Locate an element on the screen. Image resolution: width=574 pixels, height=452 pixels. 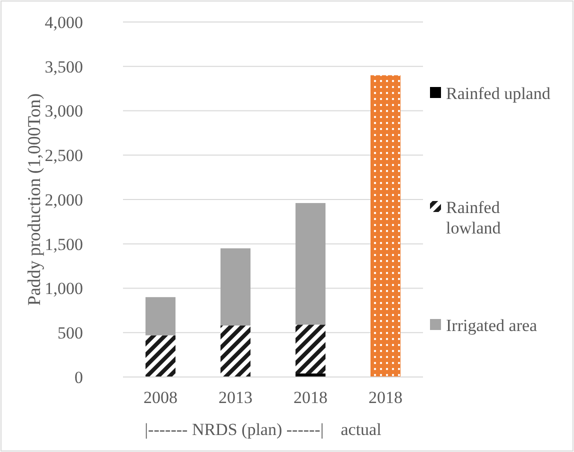
legend-label: Irrigated area is located at coordinates (492, 325).